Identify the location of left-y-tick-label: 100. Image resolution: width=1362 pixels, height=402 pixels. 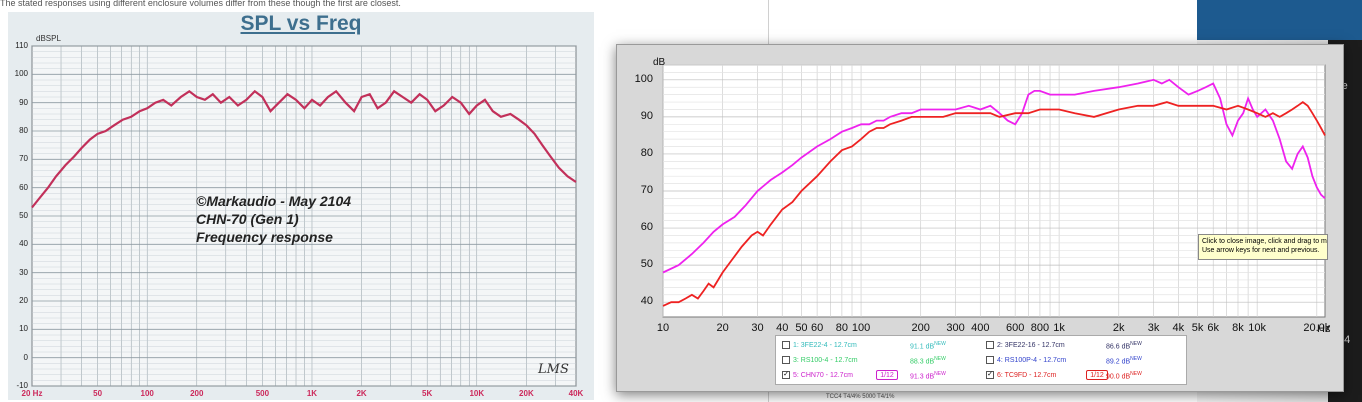
(21, 74).